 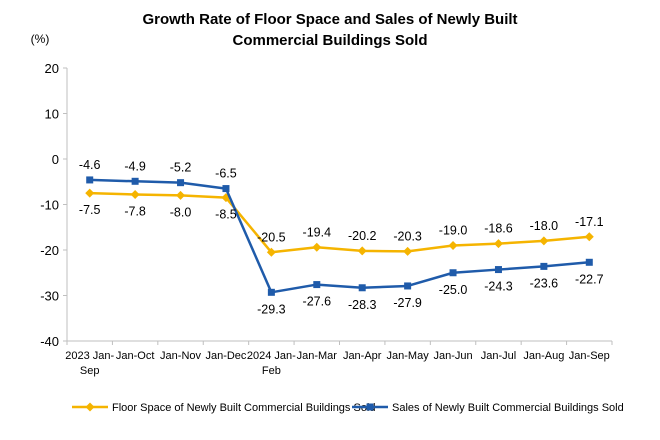 What do you see at coordinates (49, 250) in the screenshot?
I see `y-tick-label: -20` at bounding box center [49, 250].